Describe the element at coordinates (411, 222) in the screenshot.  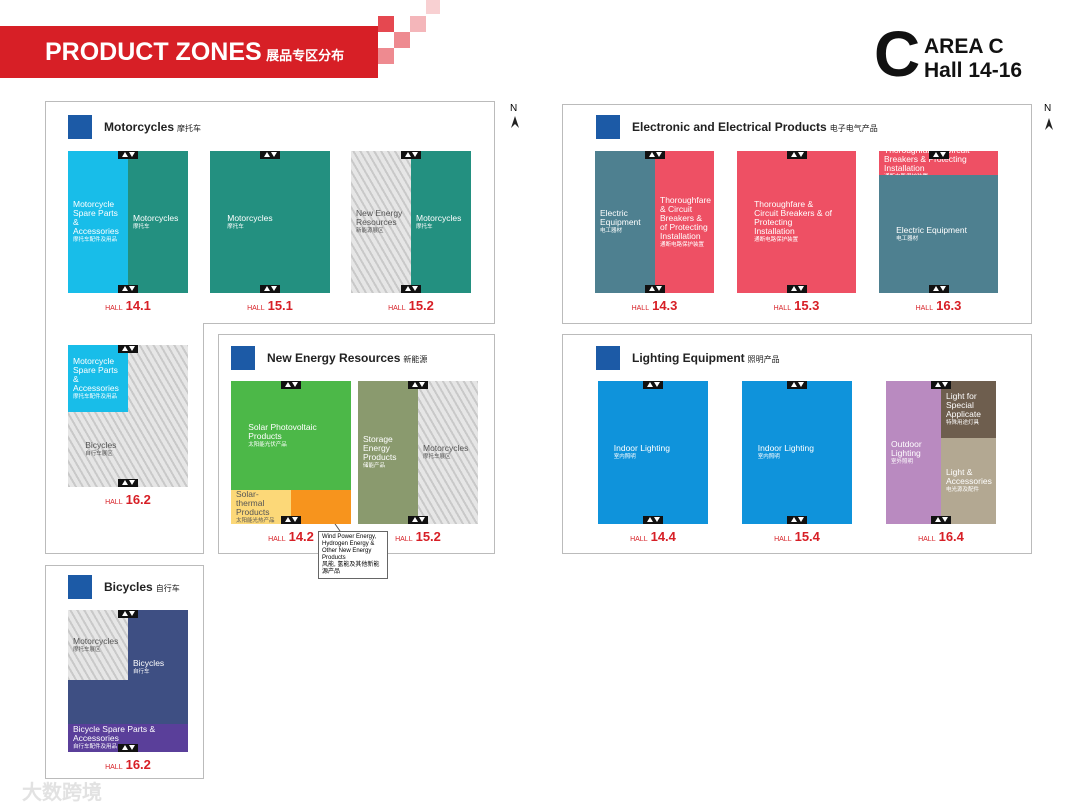
I see `hall: New Energy Resources 新能源展区 Motorcycles 摩托车` at that location.